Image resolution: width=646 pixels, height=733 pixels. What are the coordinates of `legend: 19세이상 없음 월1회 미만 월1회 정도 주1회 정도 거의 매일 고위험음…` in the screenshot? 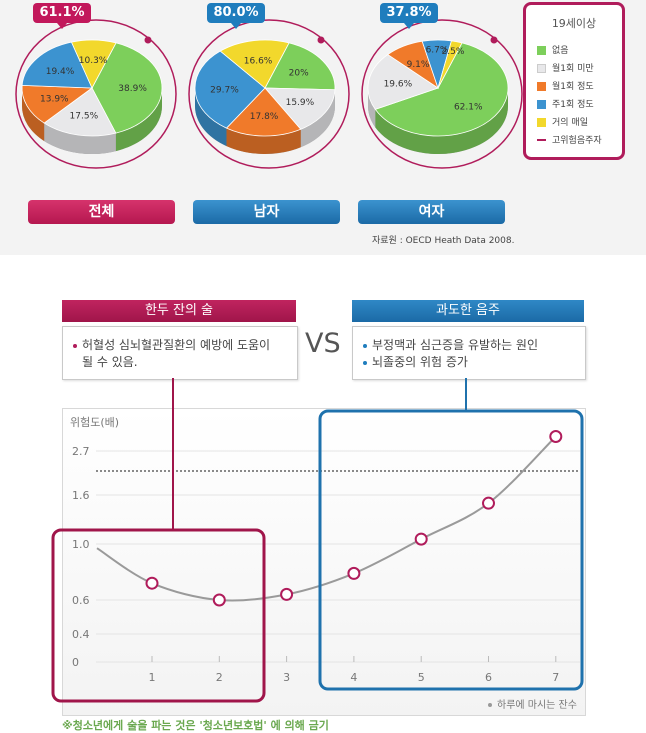 It's located at (574, 81).